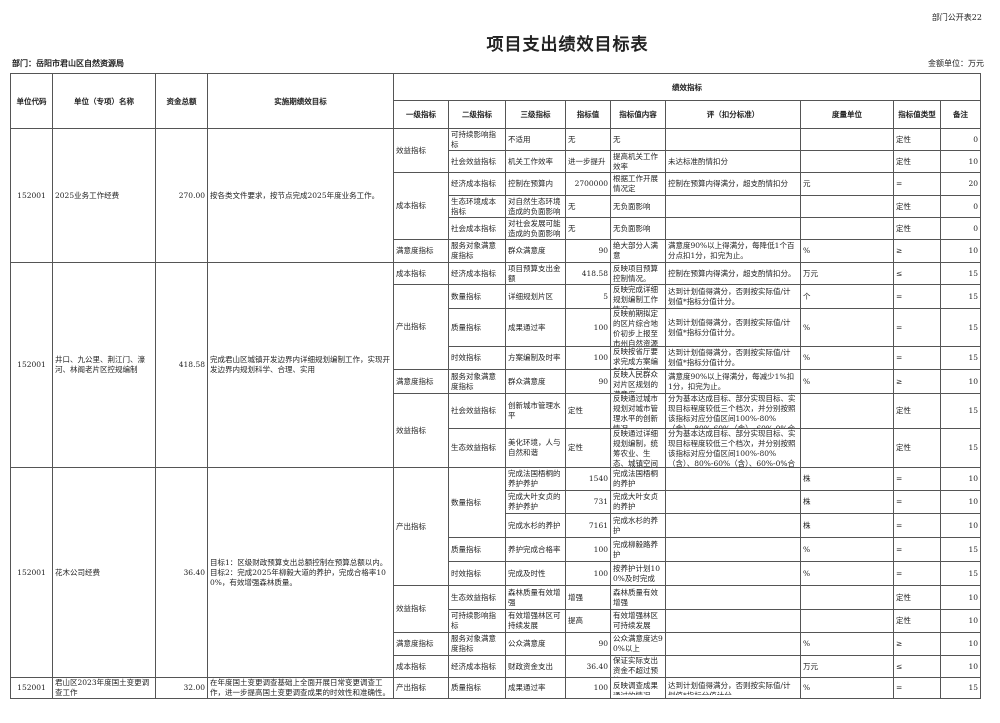  What do you see at coordinates (466, 296) in the screenshot?
I see `level2-cell-text: 数量指标` at bounding box center [466, 296].